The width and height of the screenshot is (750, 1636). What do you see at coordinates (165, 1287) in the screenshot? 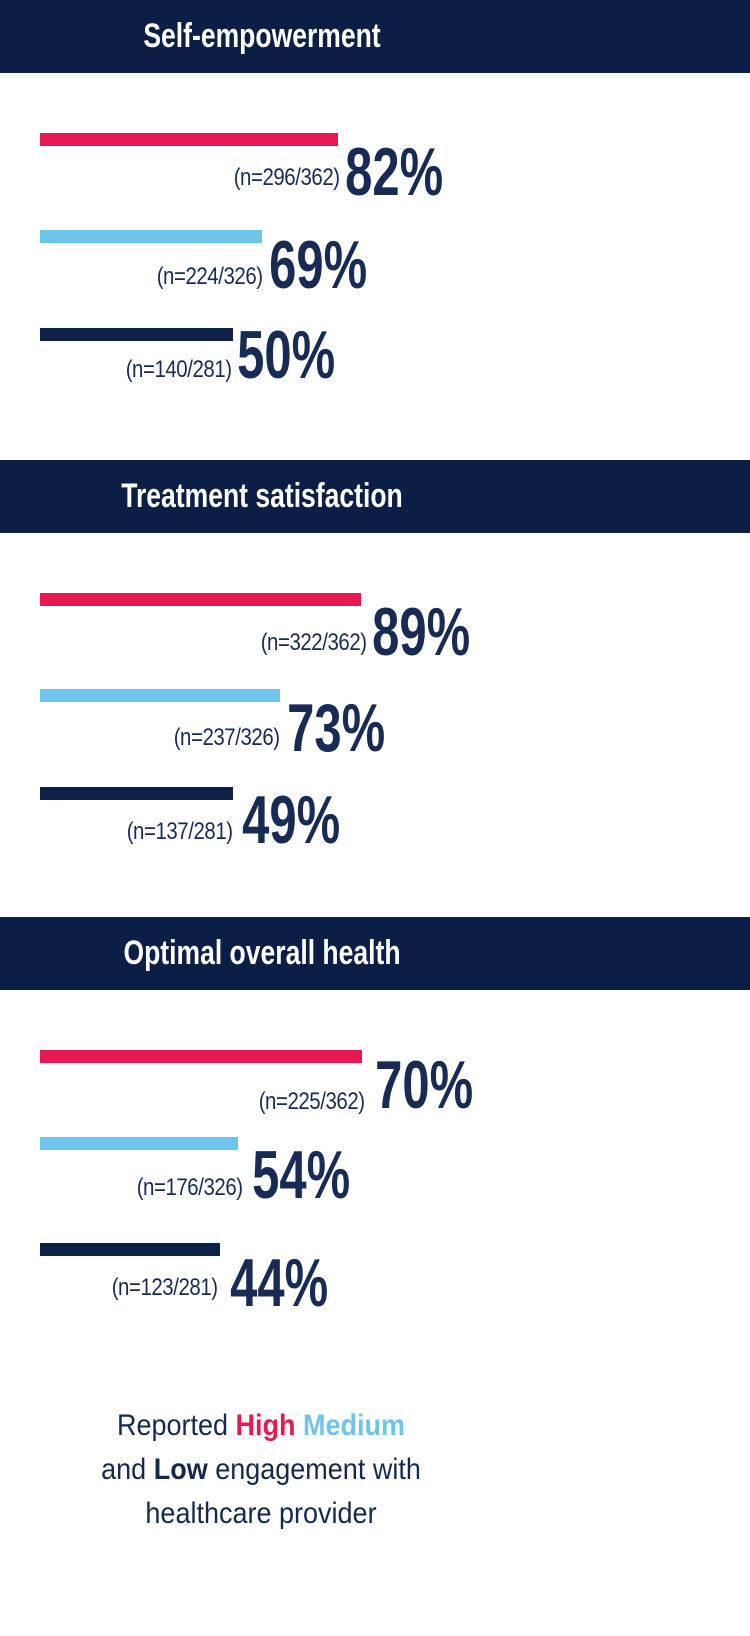
I see `n-label-low: (n=123/281)` at bounding box center [165, 1287].